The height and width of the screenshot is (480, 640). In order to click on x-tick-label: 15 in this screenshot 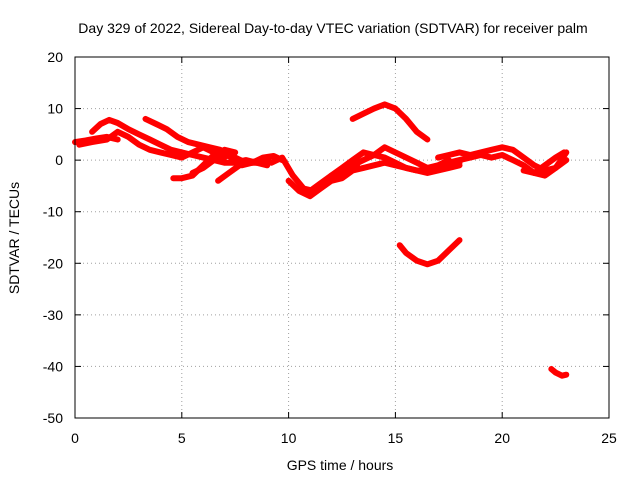, I will do `click(396, 438)`.